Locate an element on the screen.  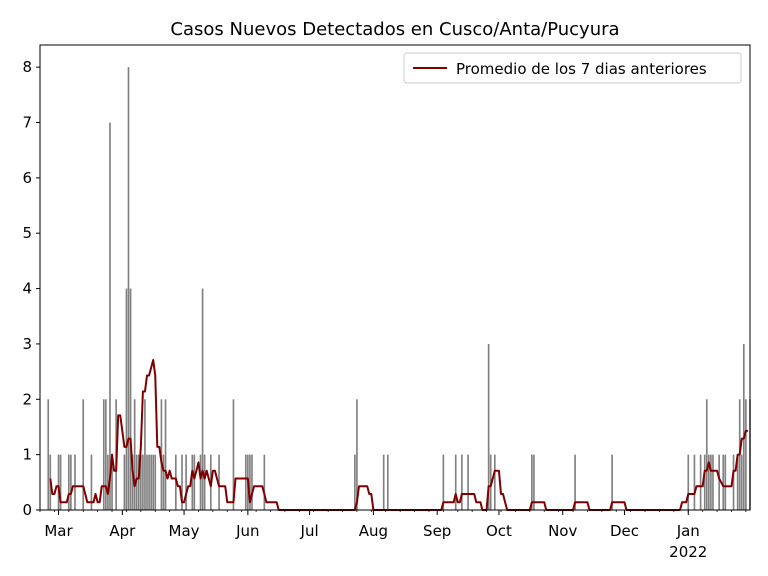
x-tick-label: Oct is located at coordinates (499, 531).